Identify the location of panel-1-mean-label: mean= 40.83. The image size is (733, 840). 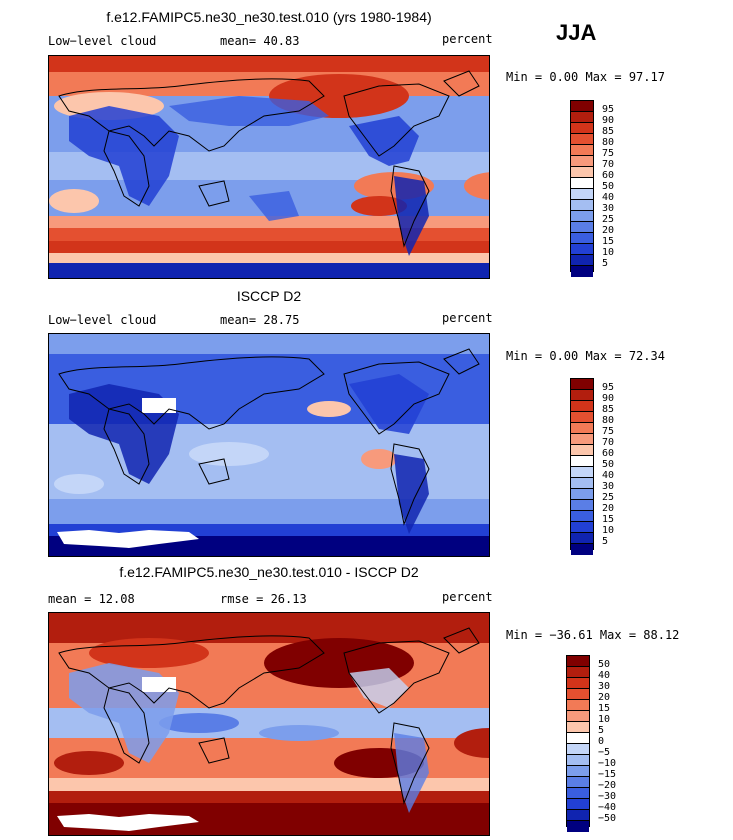
(260, 41).